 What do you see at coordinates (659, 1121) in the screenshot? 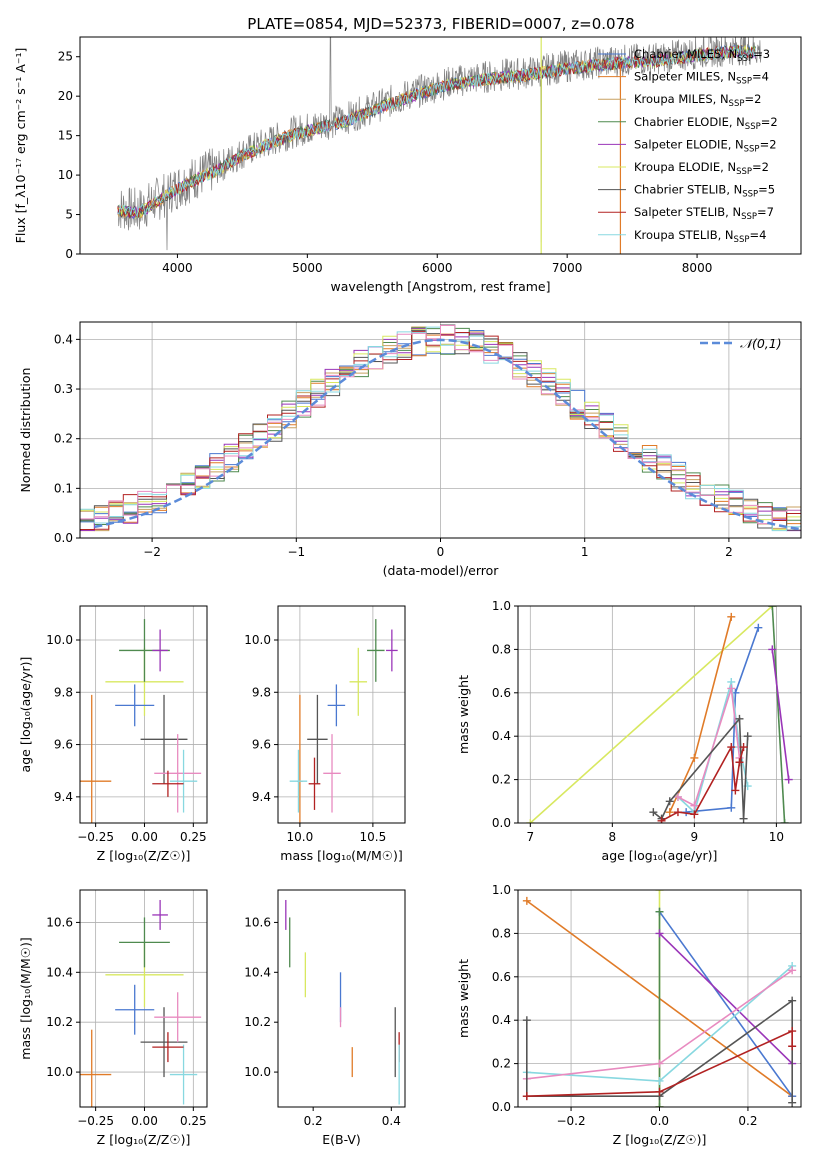
I see `x-tick-label: 0.0` at bounding box center [659, 1121].